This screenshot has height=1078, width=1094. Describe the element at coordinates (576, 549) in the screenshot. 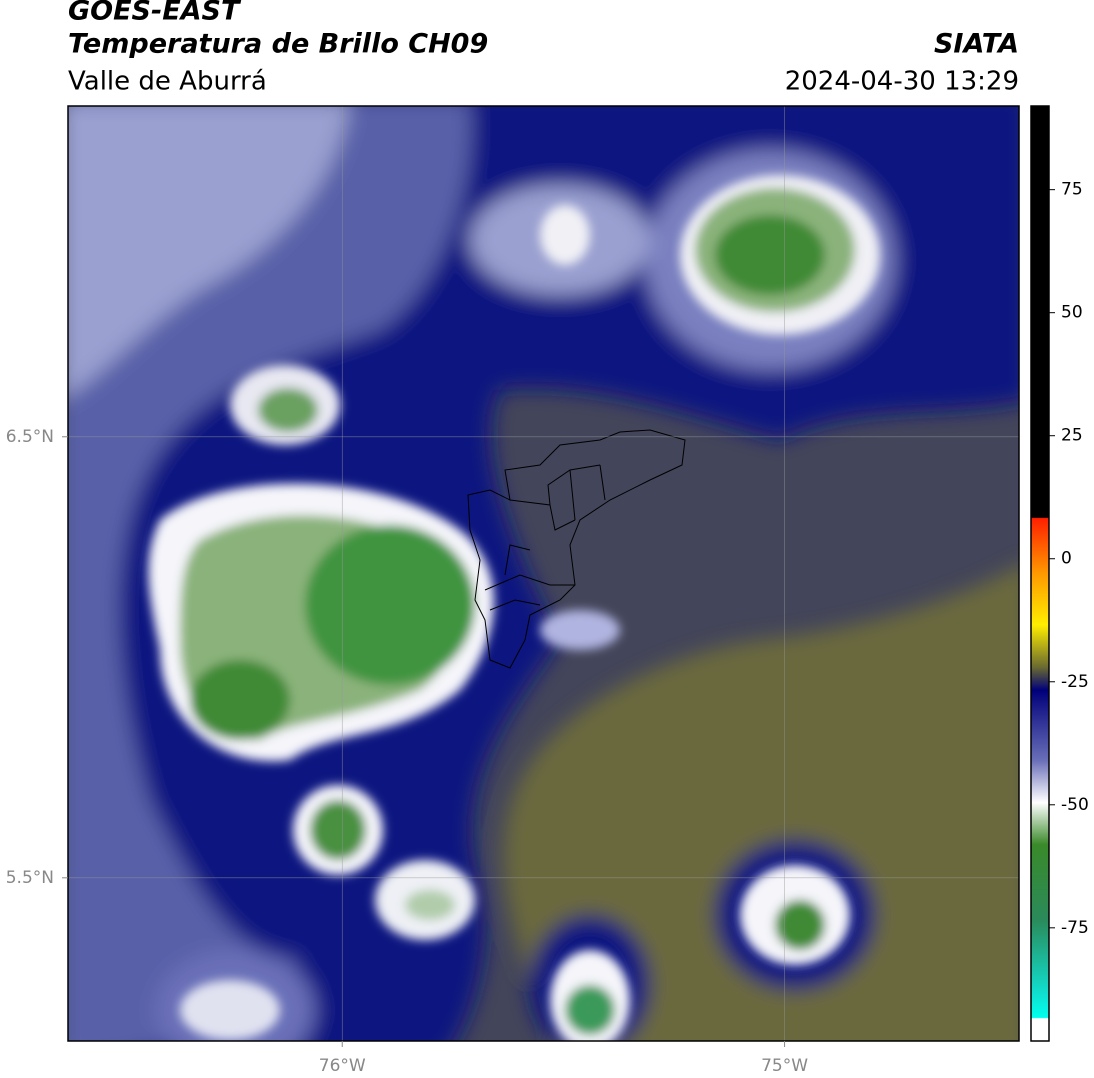

I see `municipality-boundaries` at that location.